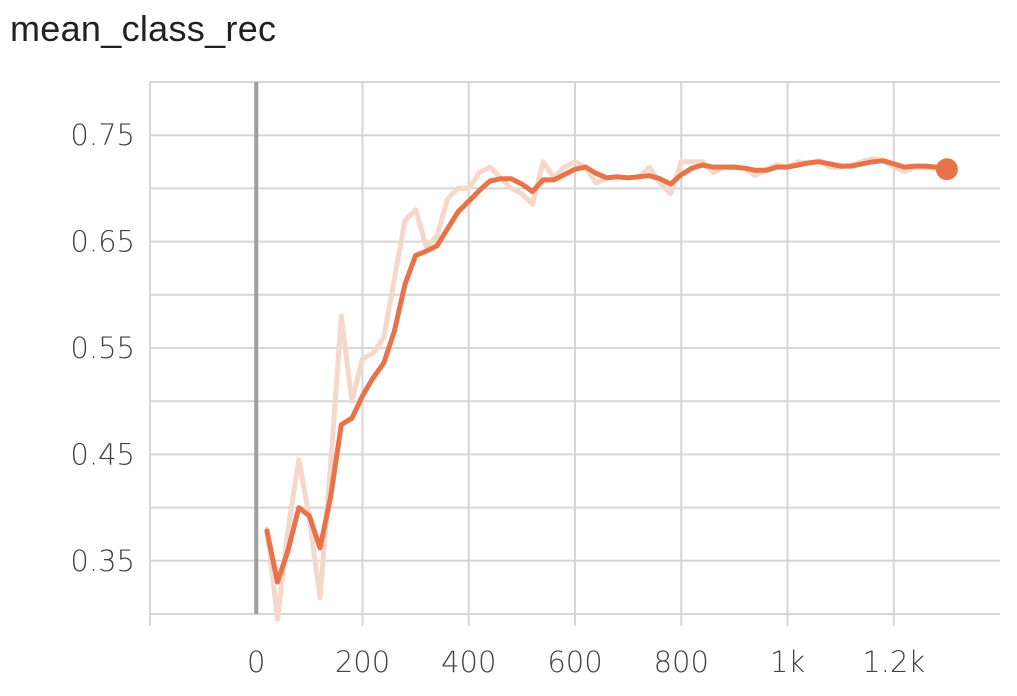  What do you see at coordinates (102, 135) in the screenshot?
I see `y-tick-label: 0.75` at bounding box center [102, 135].